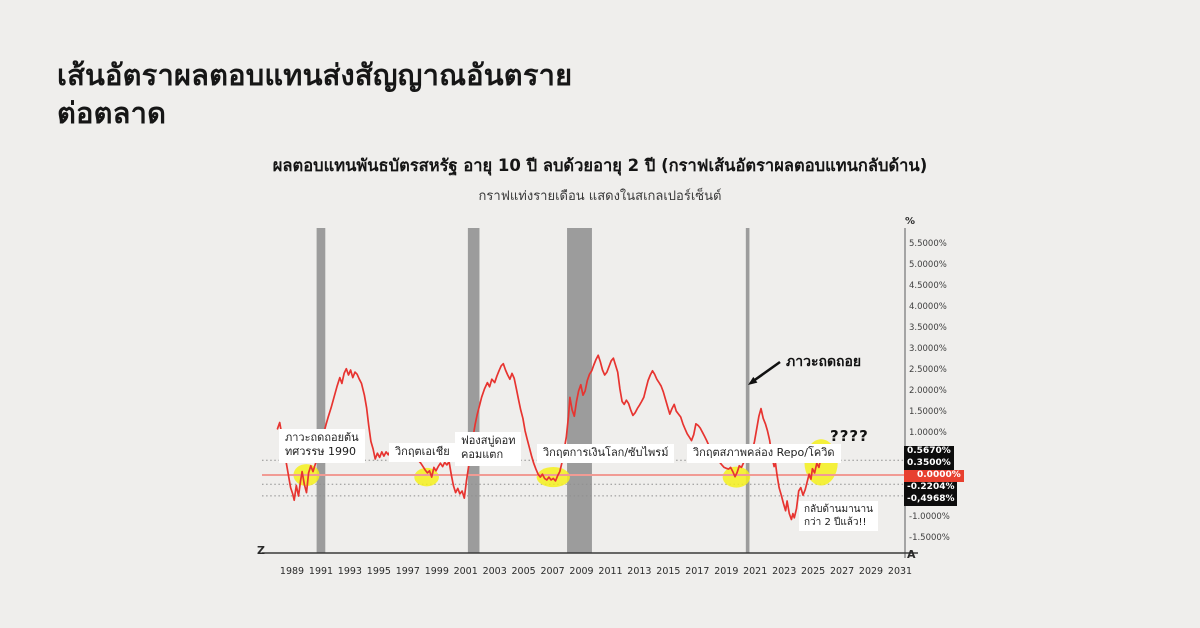 The image size is (1200, 628). What do you see at coordinates (928, 327) in the screenshot?
I see `y-axis-tick-label: 3.5000%` at bounding box center [928, 327].